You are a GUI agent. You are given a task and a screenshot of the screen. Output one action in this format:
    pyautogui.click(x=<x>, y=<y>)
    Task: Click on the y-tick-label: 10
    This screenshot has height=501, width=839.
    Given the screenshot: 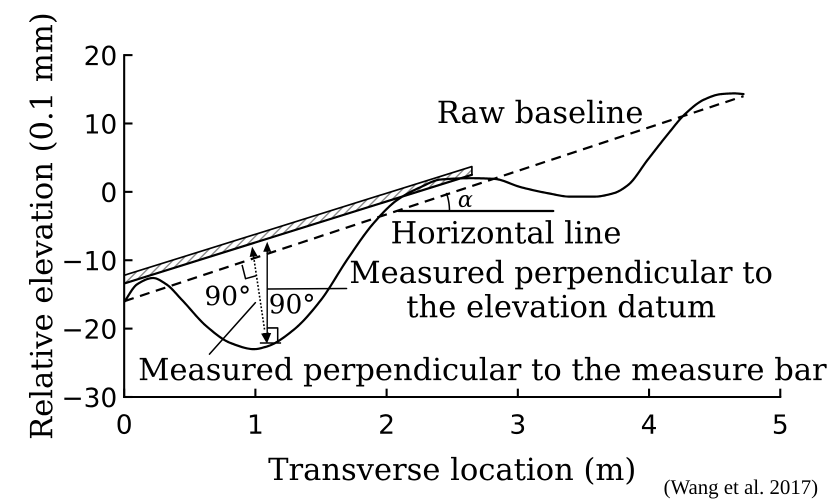 What is the action you would take?
    pyautogui.click(x=101, y=124)
    